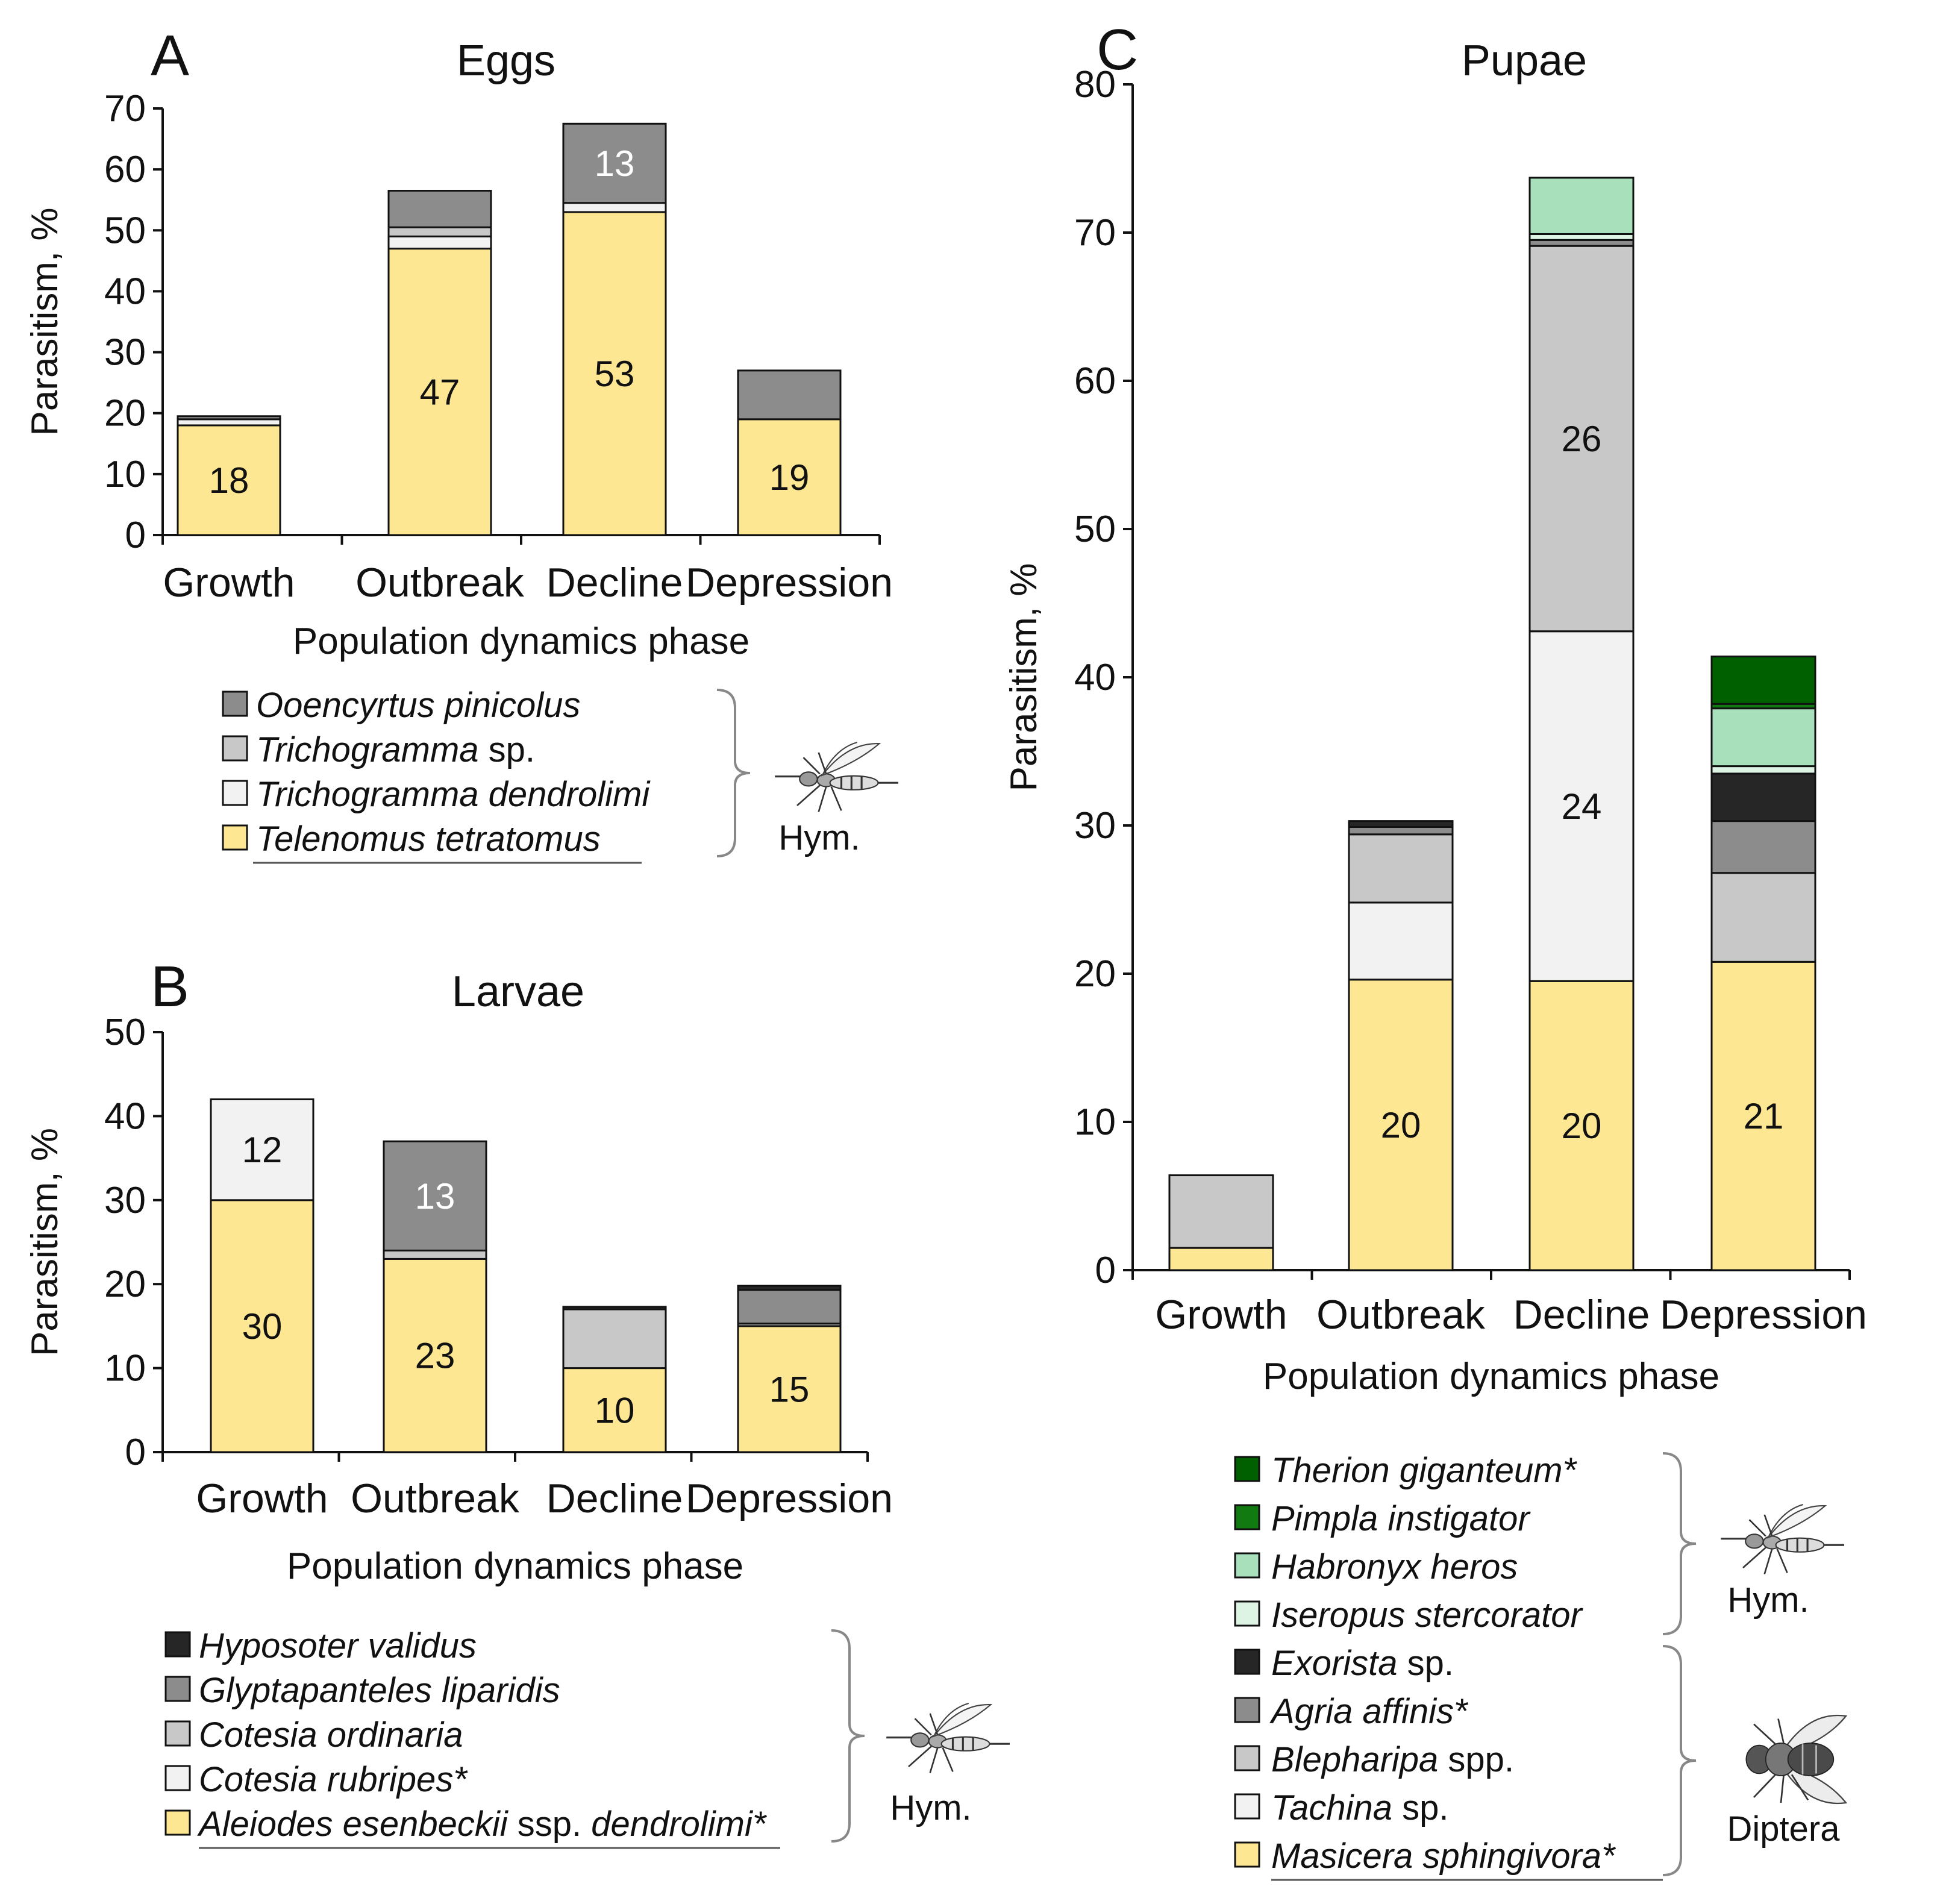 The width and height of the screenshot is (1946, 1904). I want to click on legend-swatch-glyptapanteles-liparidis, so click(177, 1689).